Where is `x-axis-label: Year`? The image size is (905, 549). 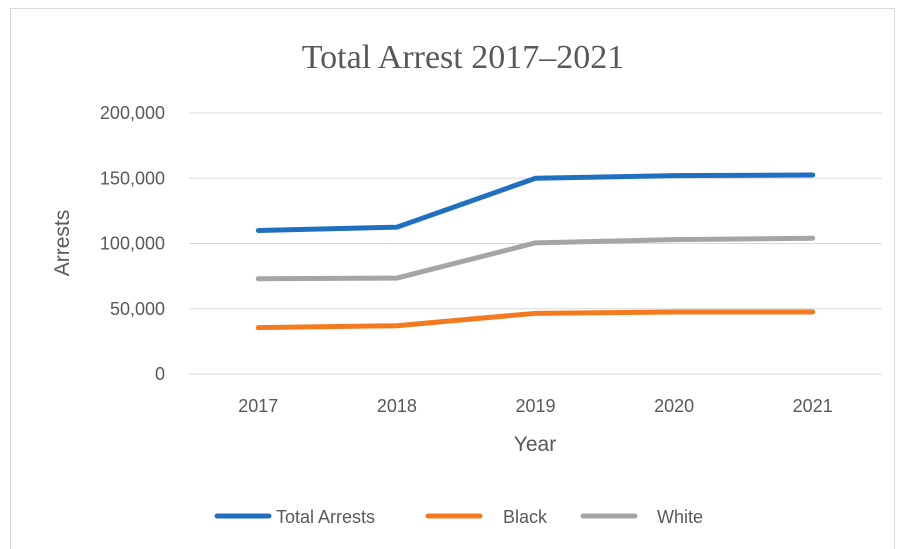
x-axis-label: Year is located at coordinates (535, 444).